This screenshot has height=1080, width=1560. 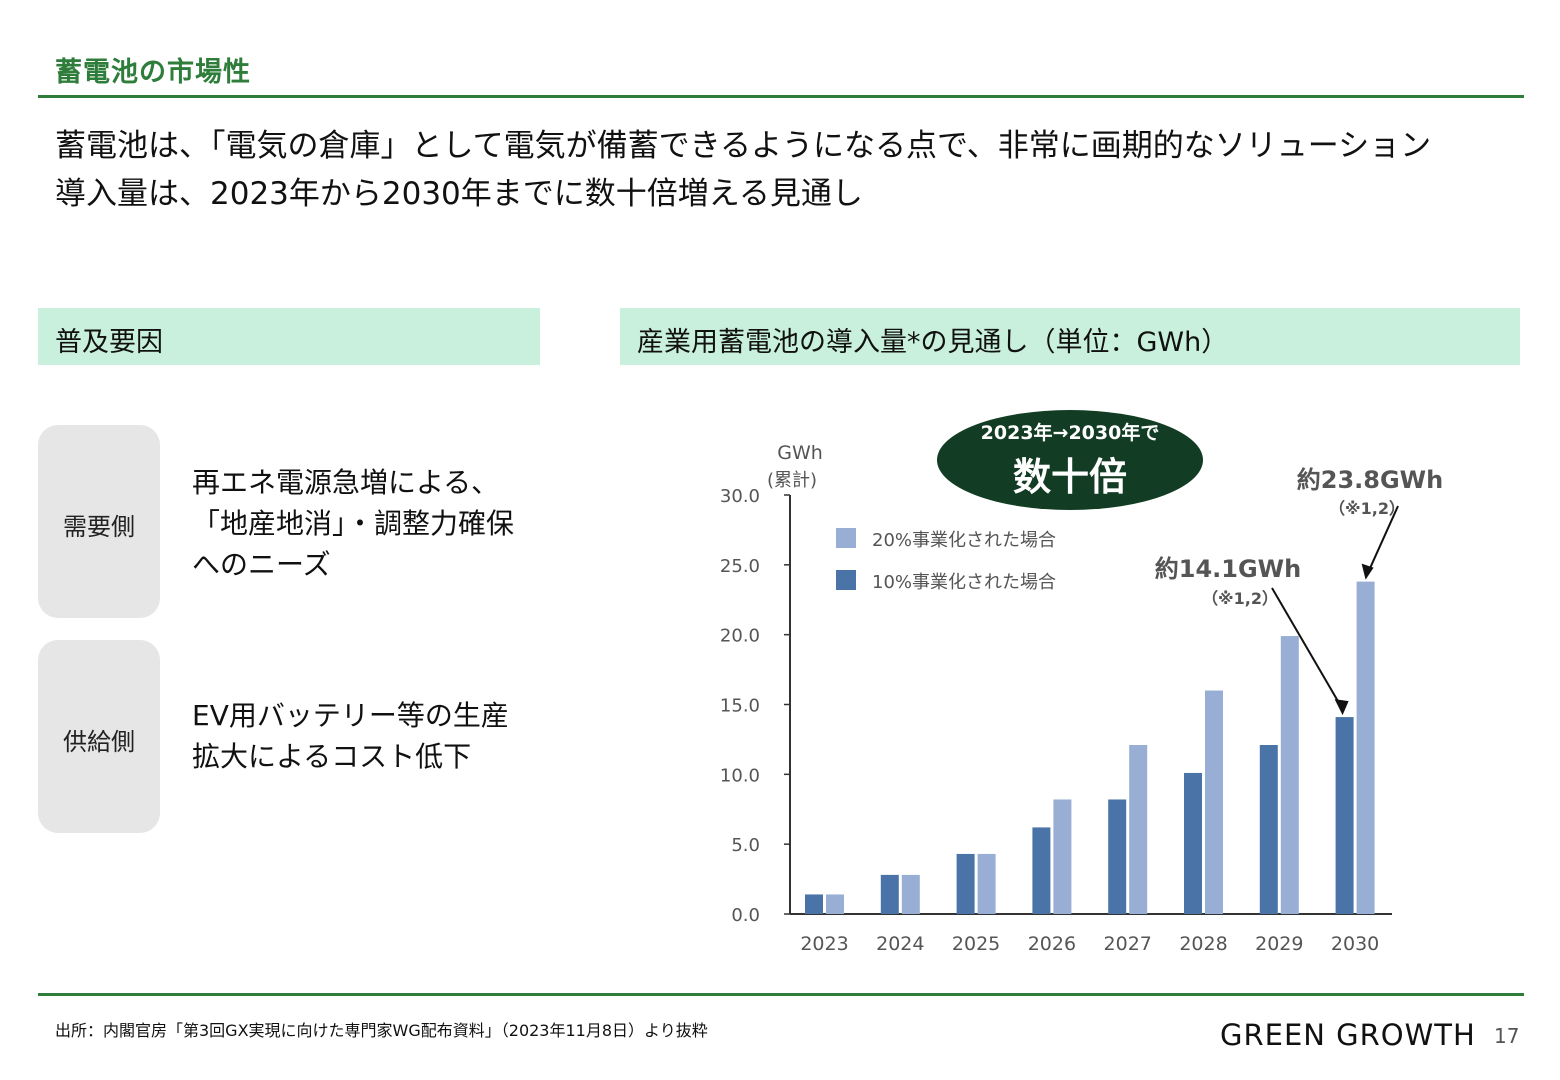 I want to click on chart-section-title: 産業用蓄電池の導入量*の見通し（単位：GWh）, so click(x=933, y=342).